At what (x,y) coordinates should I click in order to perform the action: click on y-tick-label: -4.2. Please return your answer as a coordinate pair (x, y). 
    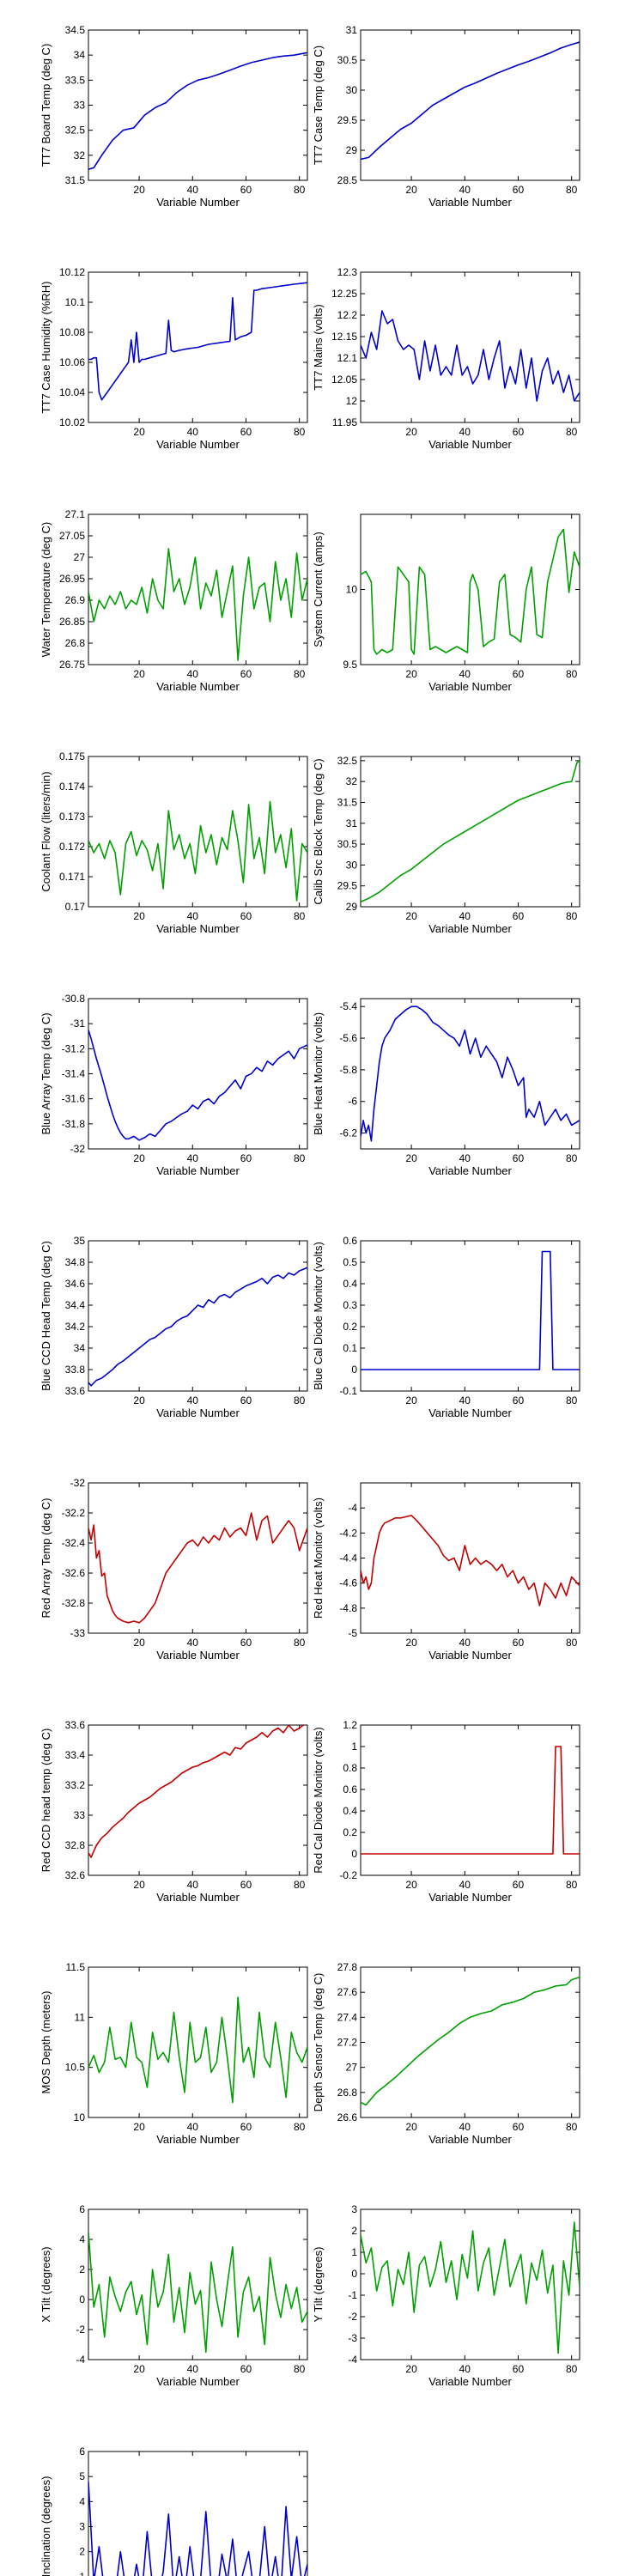
    Looking at the image, I should click on (348, 1533).